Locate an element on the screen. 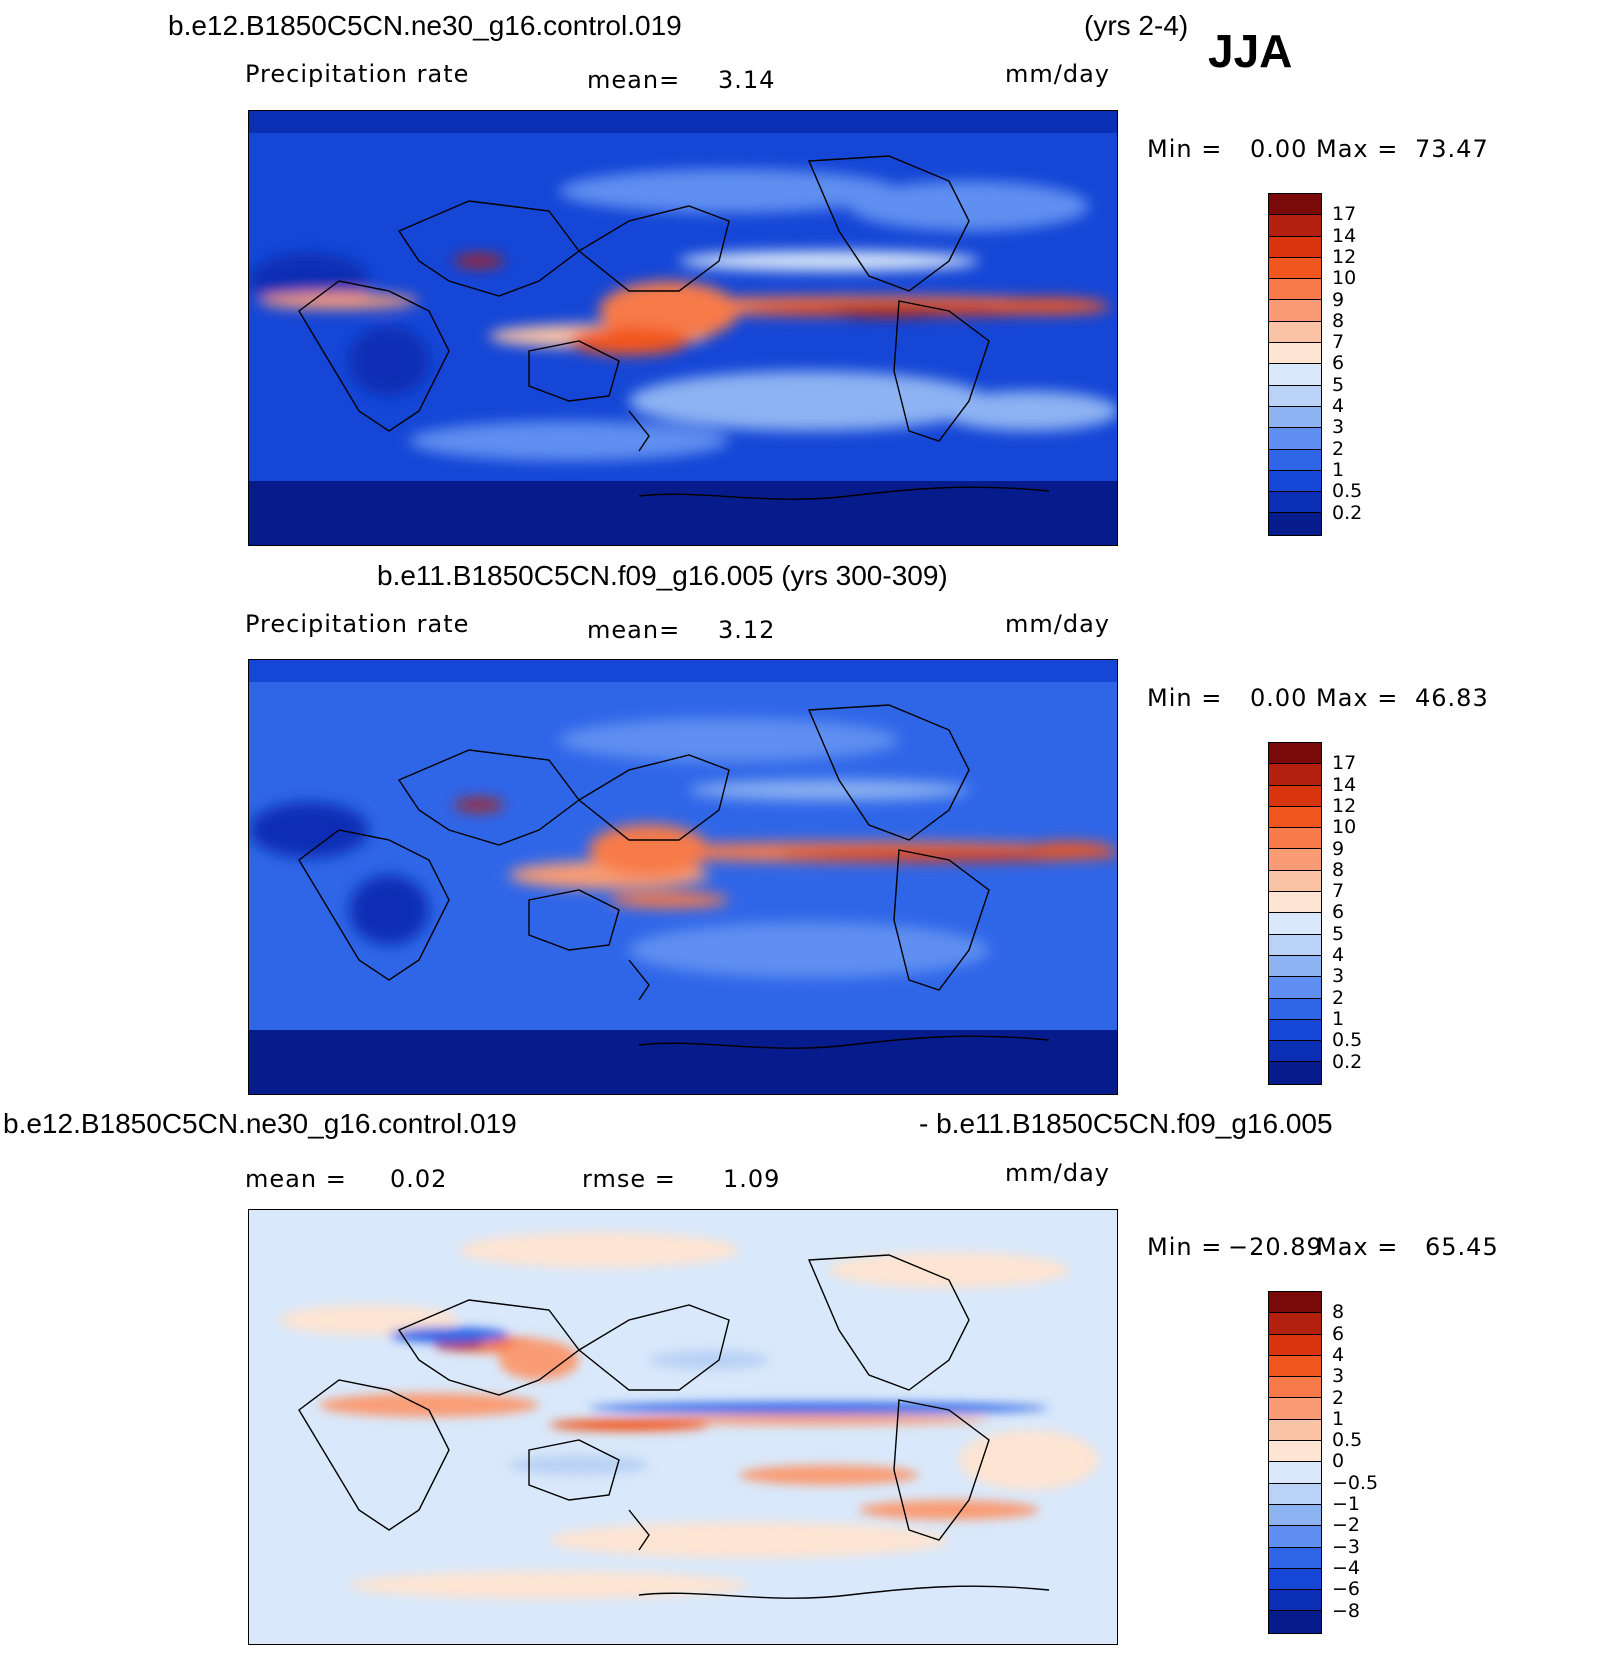 Image resolution: width=1610 pixels, height=1663 pixels. difference-map is located at coordinates (683, 1427).